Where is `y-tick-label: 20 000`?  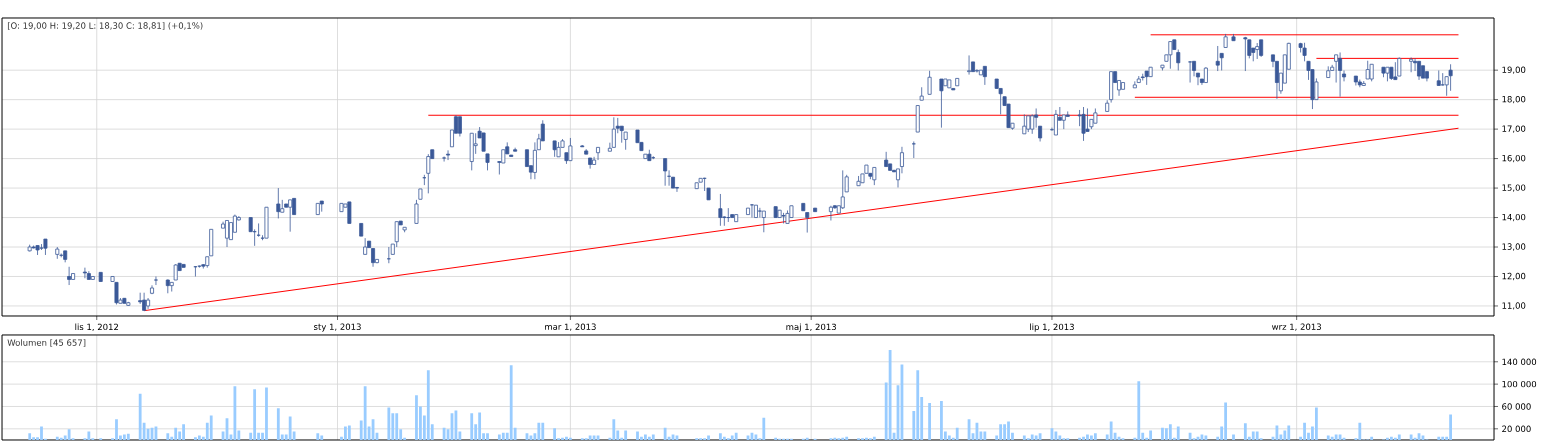
y-tick-label: 20 000 is located at coordinates (1516, 429).